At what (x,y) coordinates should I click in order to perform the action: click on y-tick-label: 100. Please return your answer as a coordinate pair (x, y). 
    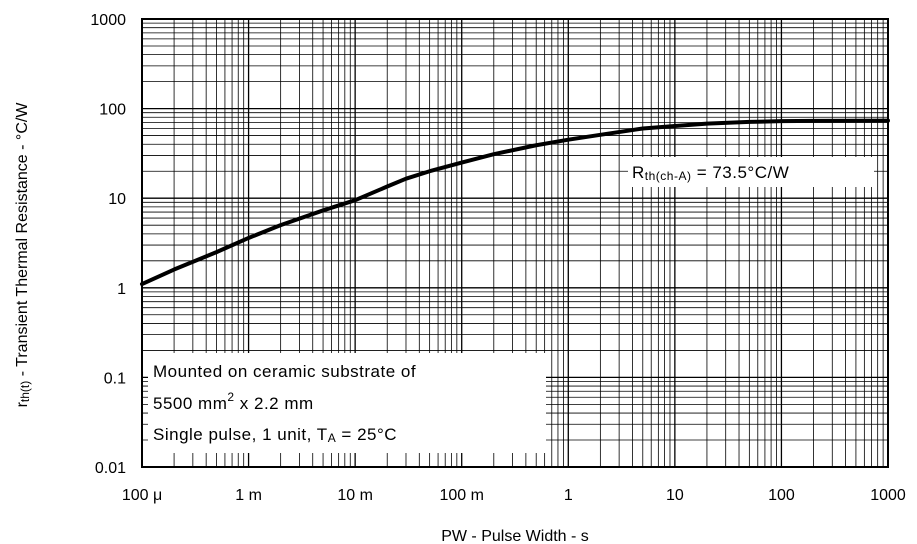
    Looking at the image, I should click on (112, 110).